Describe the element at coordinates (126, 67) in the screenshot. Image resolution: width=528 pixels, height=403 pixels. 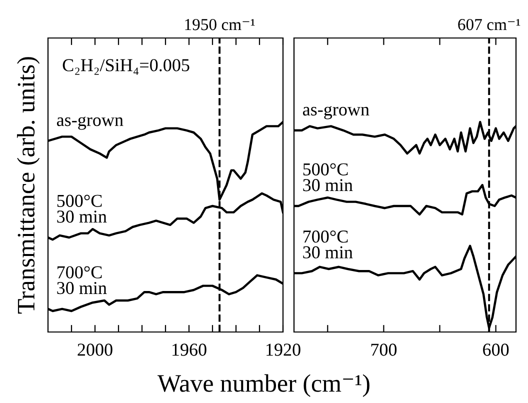
I see `text: C₂H₂/SiH₄=0.005` at that location.